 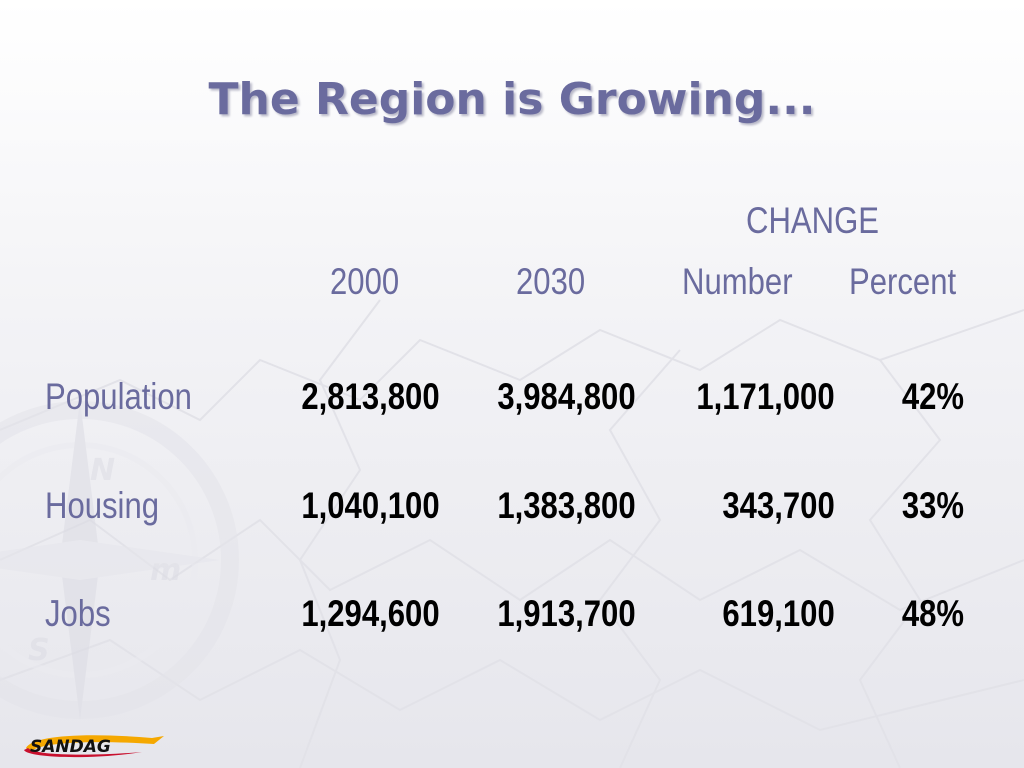 I want to click on header-2000: 2000, so click(x=365, y=281).